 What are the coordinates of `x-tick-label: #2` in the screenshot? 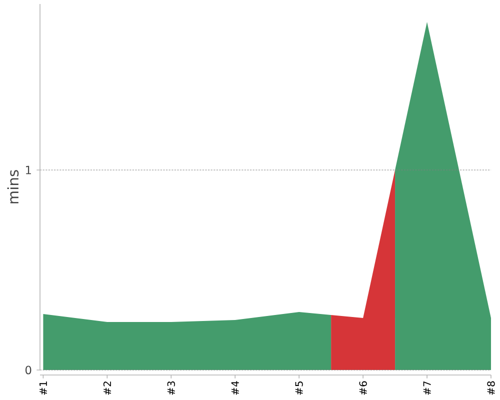 It's located at (107, 388).